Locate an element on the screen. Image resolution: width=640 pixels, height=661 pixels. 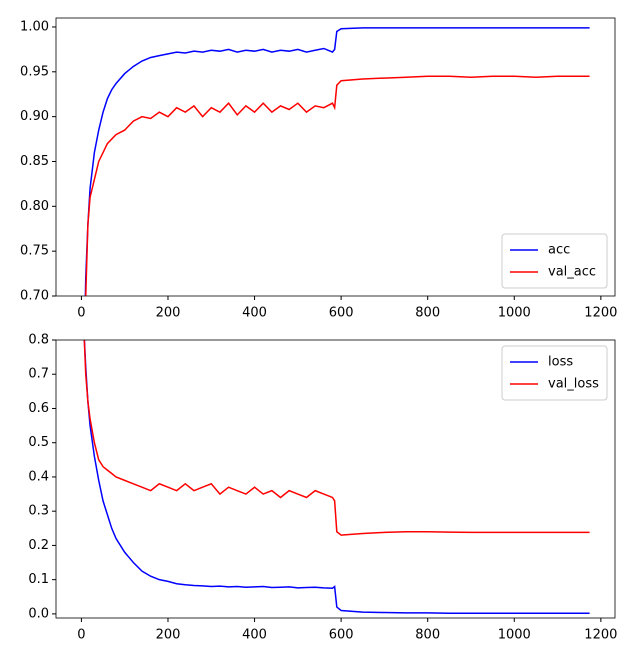
y-tick-label: 0.5 is located at coordinates (38, 442).